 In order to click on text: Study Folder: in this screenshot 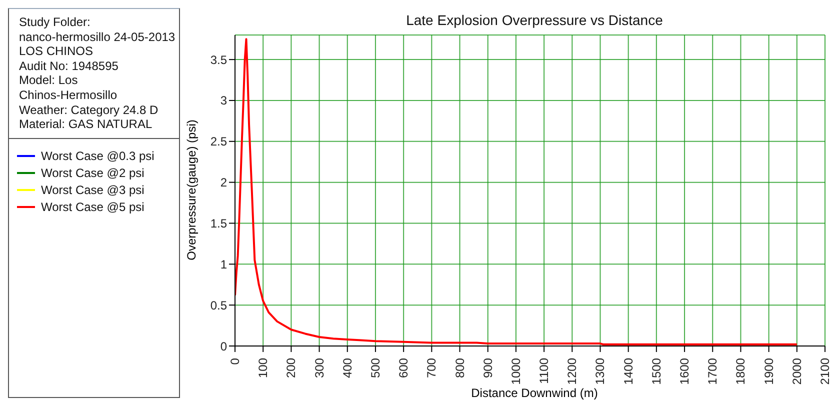, I will do `click(55, 22)`.